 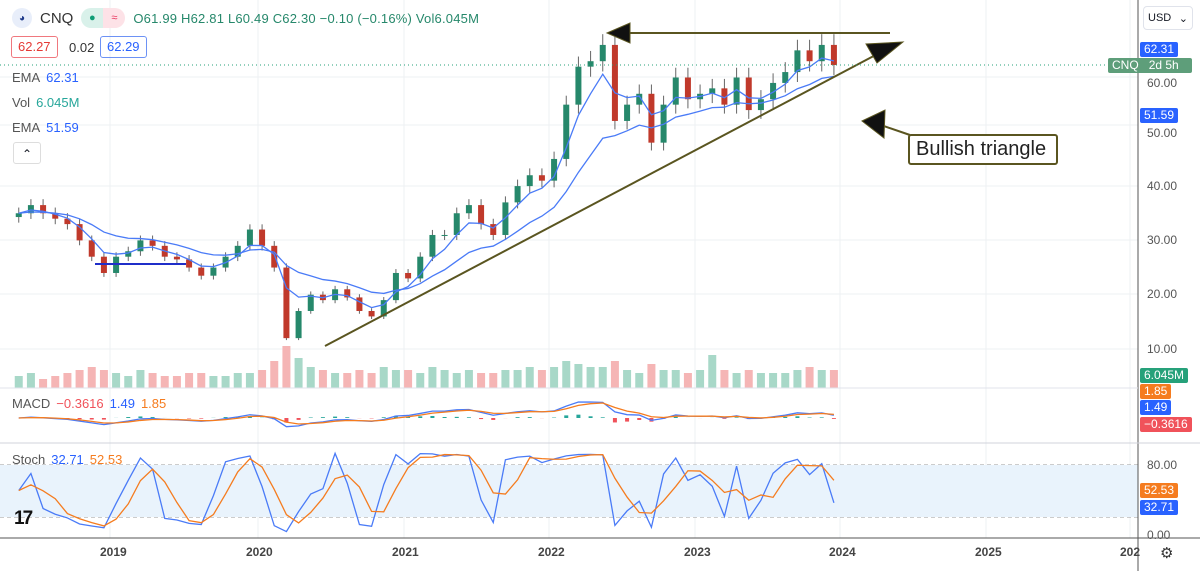 I want to click on sell-button: 62.27, so click(x=34, y=47).